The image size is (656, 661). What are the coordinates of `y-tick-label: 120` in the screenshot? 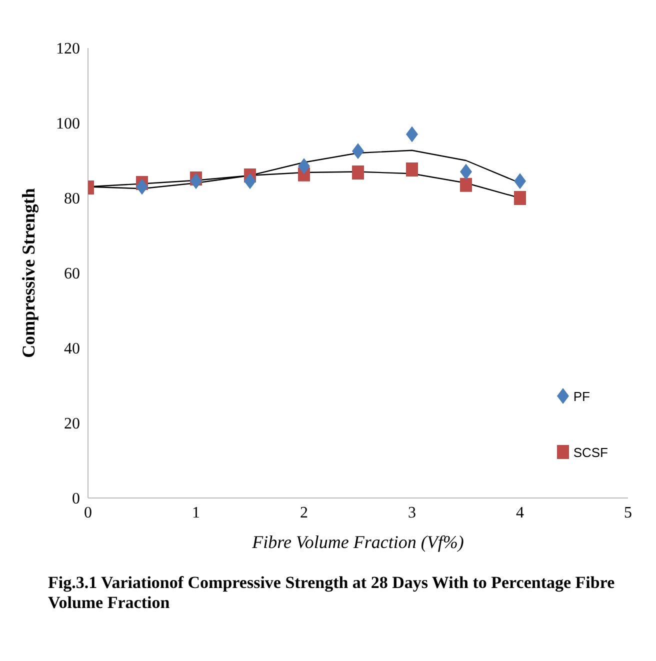 It's located at (68, 49).